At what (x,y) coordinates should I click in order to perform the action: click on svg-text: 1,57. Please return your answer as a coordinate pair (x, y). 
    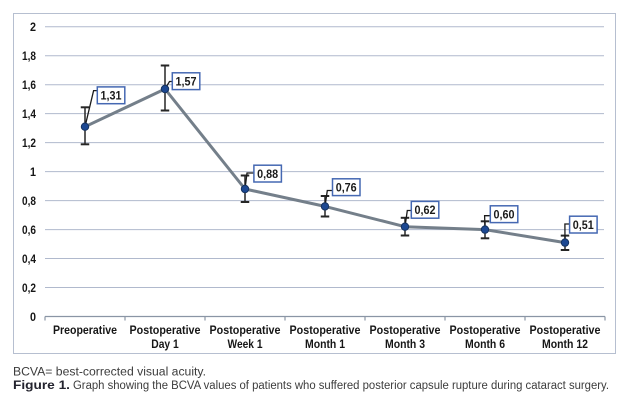
    Looking at the image, I should click on (186, 82).